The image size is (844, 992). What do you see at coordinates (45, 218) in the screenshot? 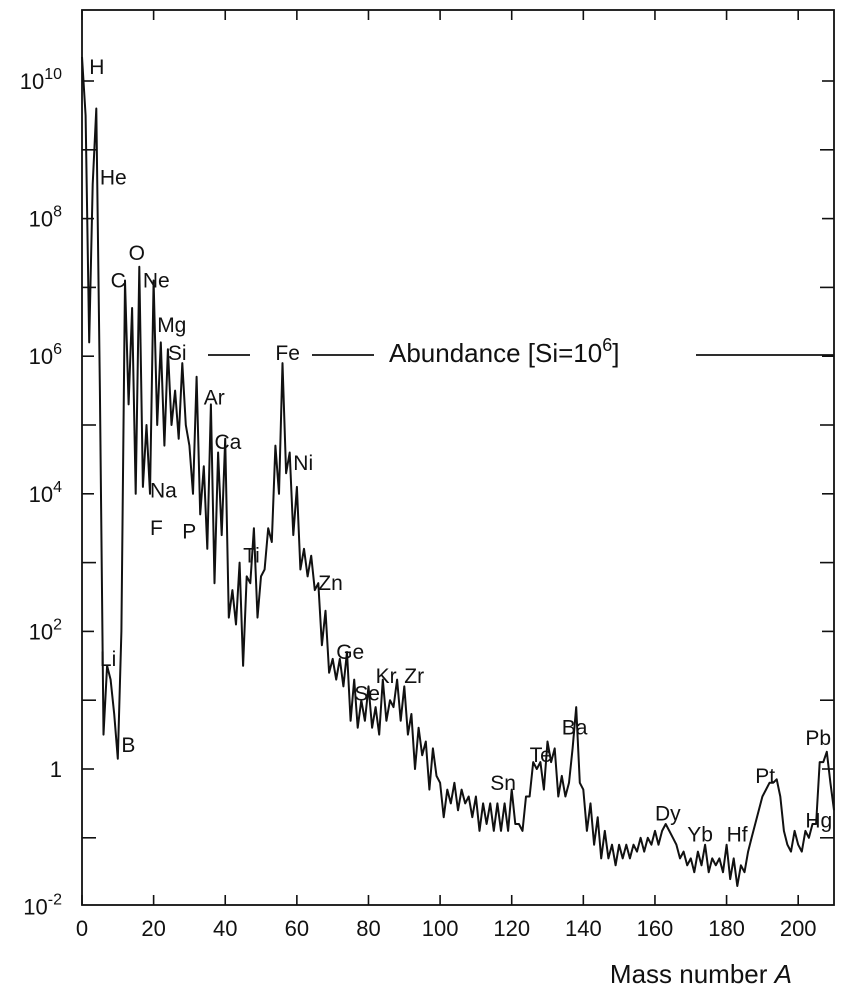
I see `y-tick-label: 10⁸` at bounding box center [45, 218].